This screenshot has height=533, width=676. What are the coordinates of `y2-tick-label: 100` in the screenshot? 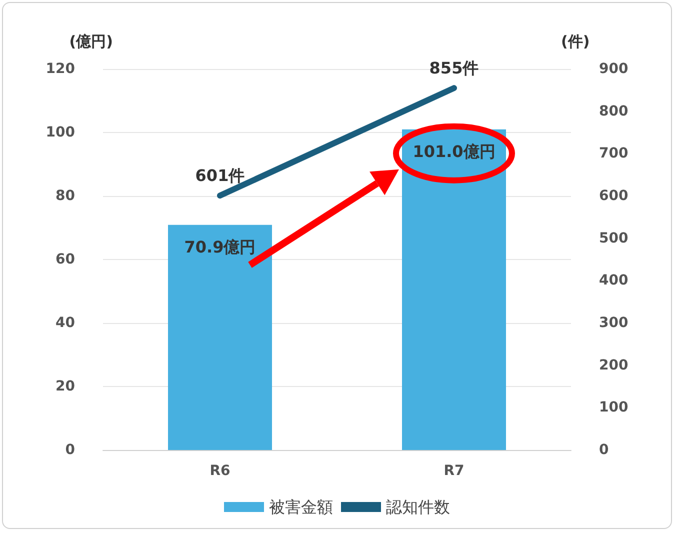 It's located at (613, 408).